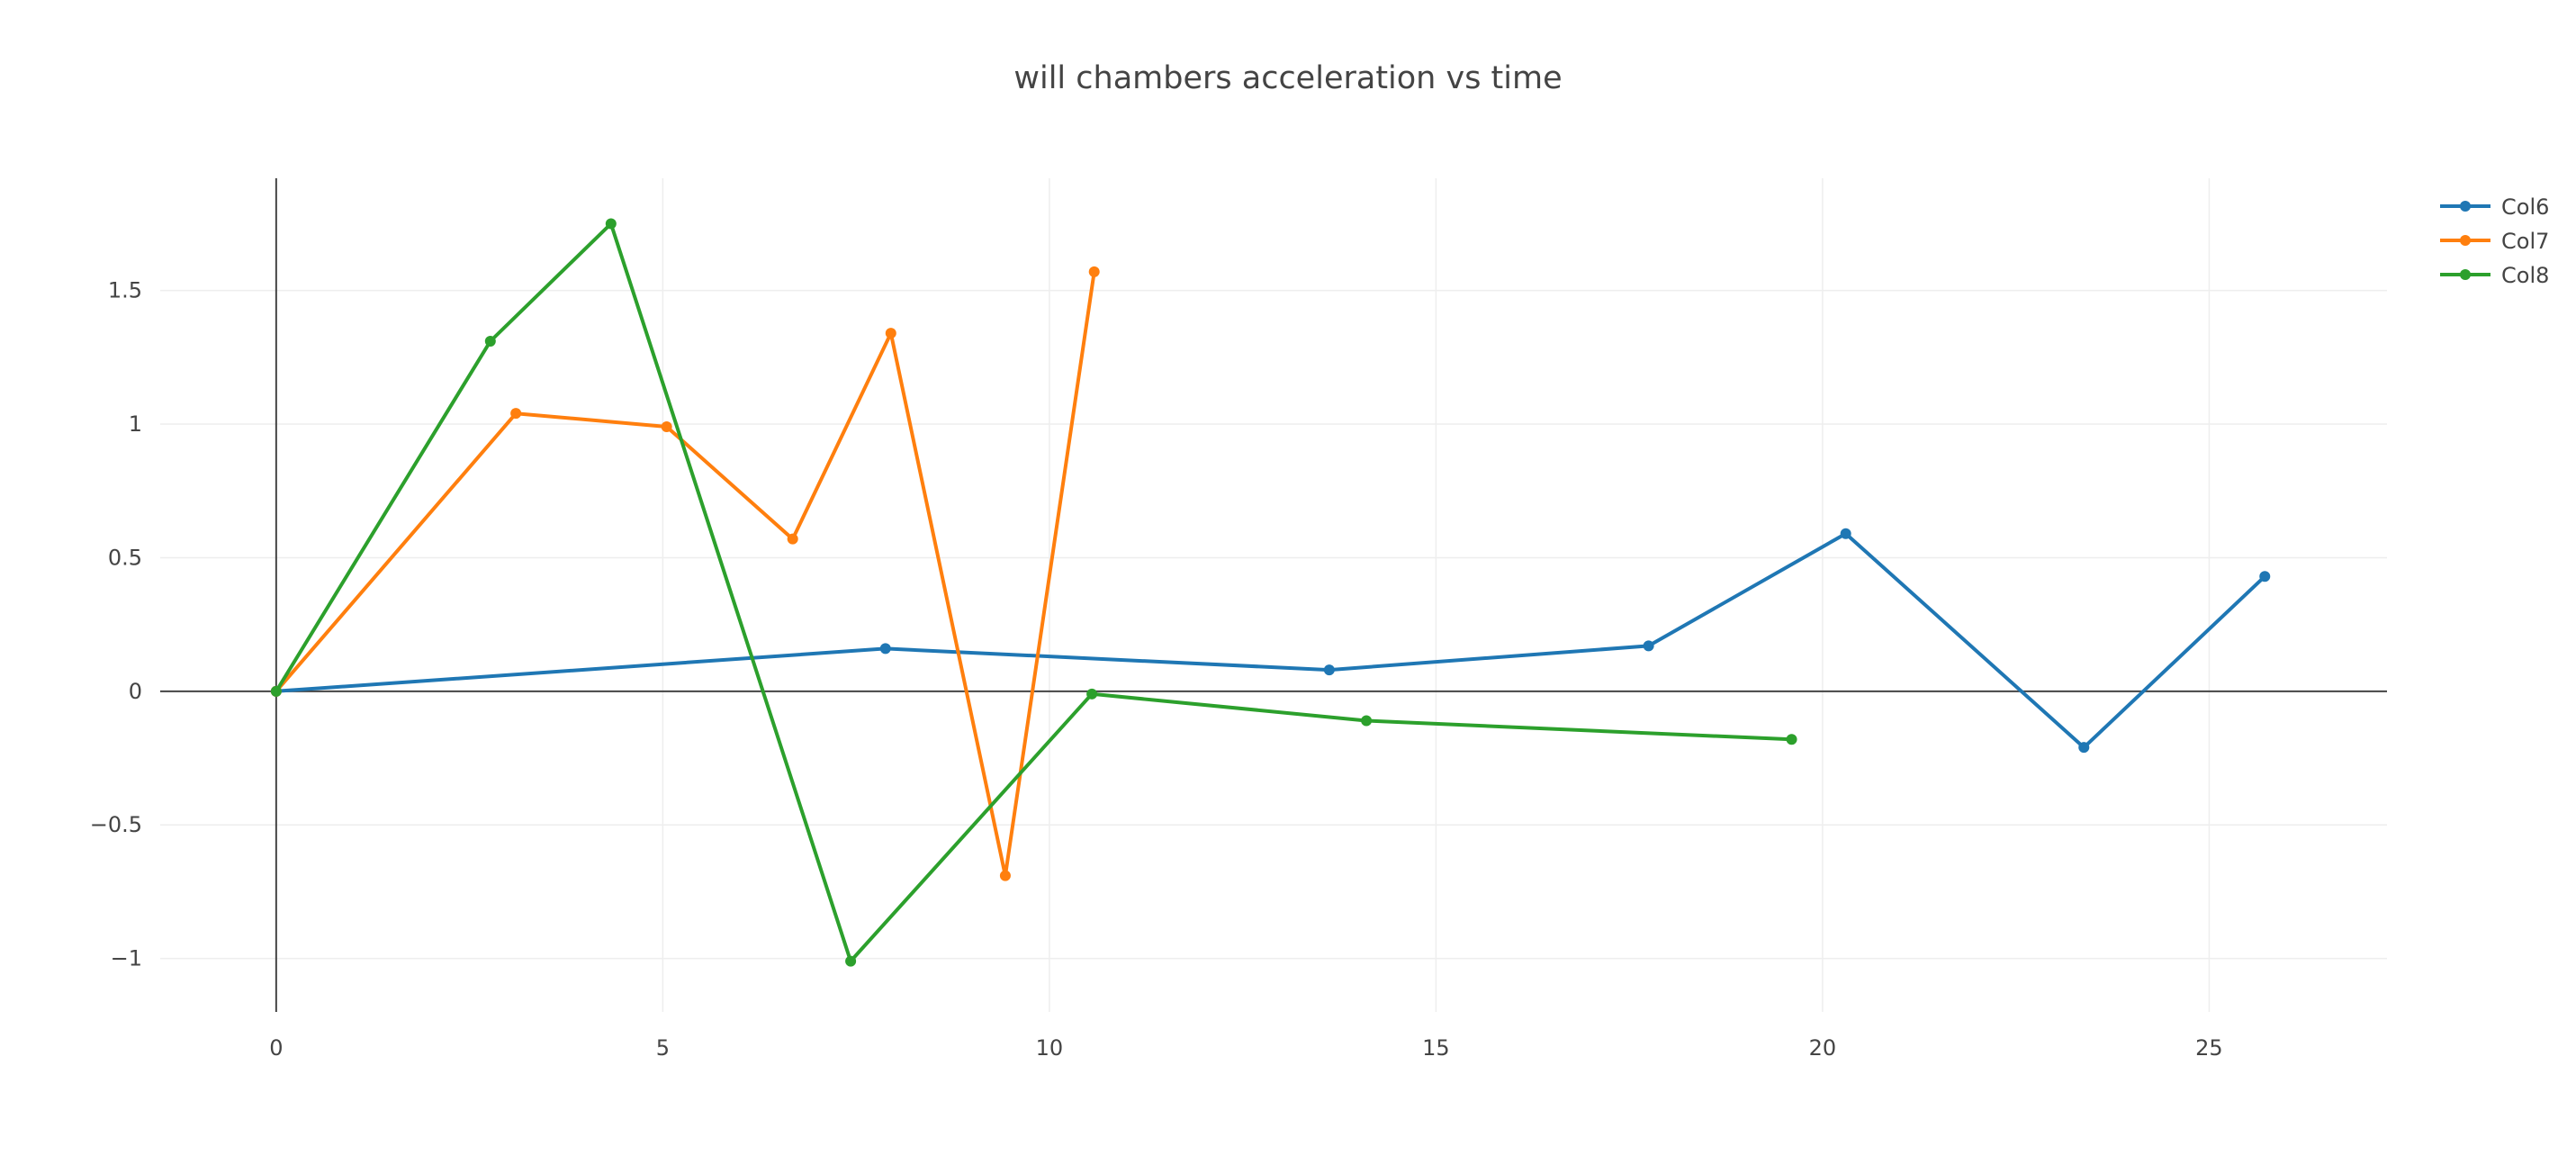 This screenshot has height=1156, width=2576. Describe the element at coordinates (125, 557) in the screenshot. I see `y-tick-label: 0.5` at that location.